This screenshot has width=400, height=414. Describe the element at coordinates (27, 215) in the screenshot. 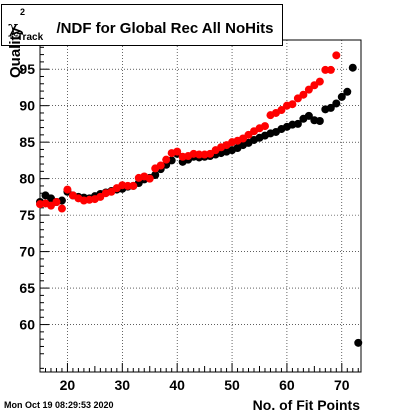

I see `y-tick-label: 75` at that location.